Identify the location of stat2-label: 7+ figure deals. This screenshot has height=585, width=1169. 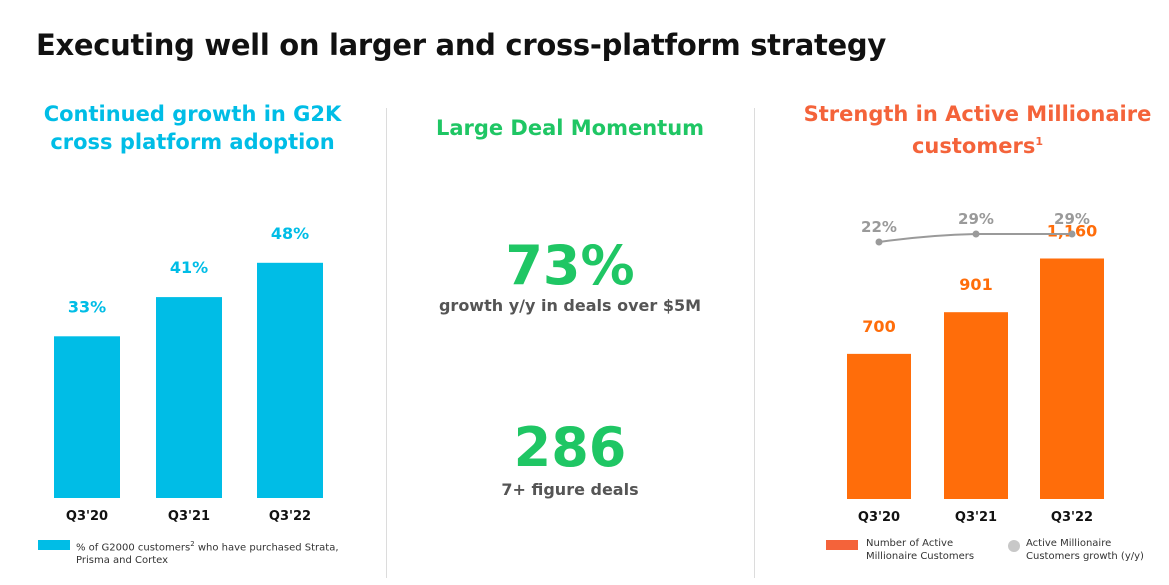
(570, 489).